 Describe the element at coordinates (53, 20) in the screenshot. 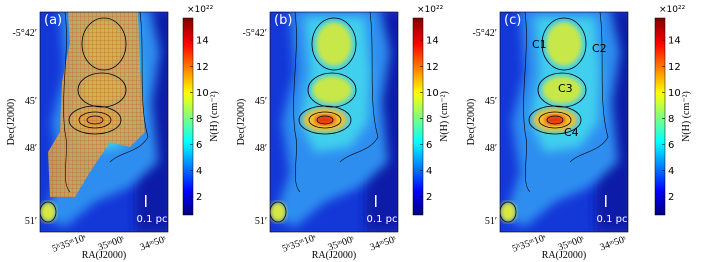

I see `panel-label: (a)` at that location.